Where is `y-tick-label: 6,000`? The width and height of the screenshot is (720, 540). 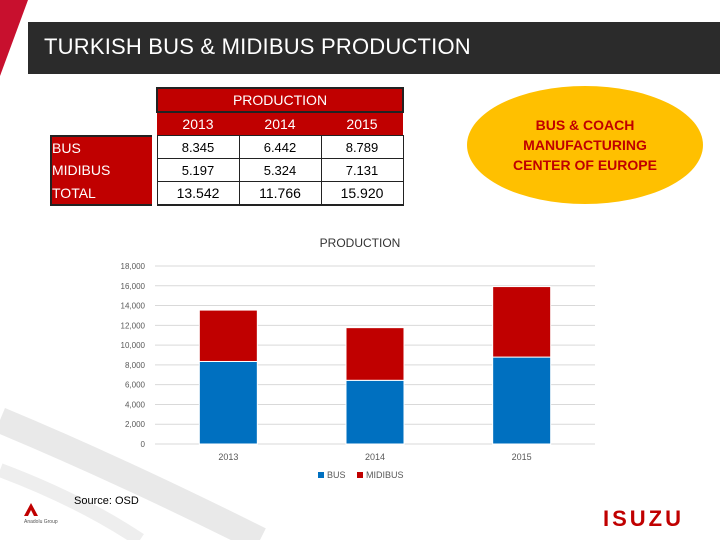
y-tick-label: 6,000 is located at coordinates (135, 385).